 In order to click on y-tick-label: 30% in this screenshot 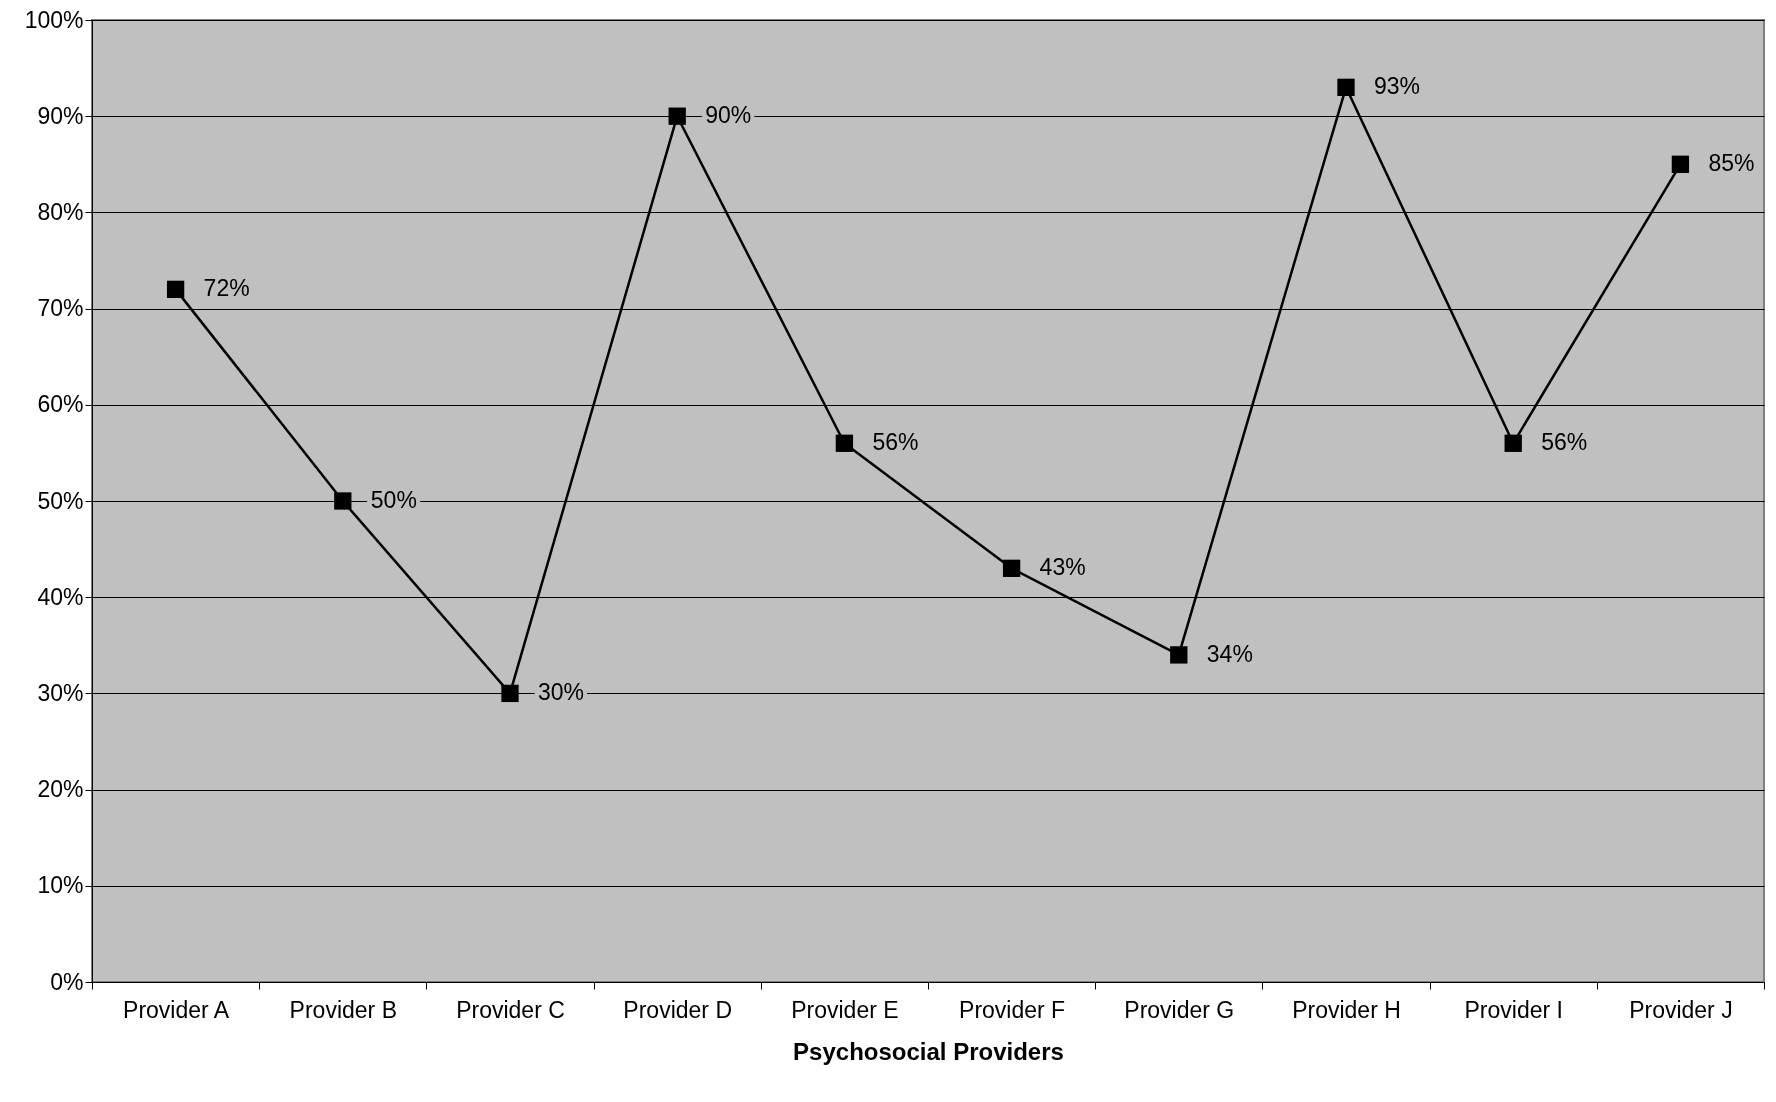, I will do `click(60, 692)`.